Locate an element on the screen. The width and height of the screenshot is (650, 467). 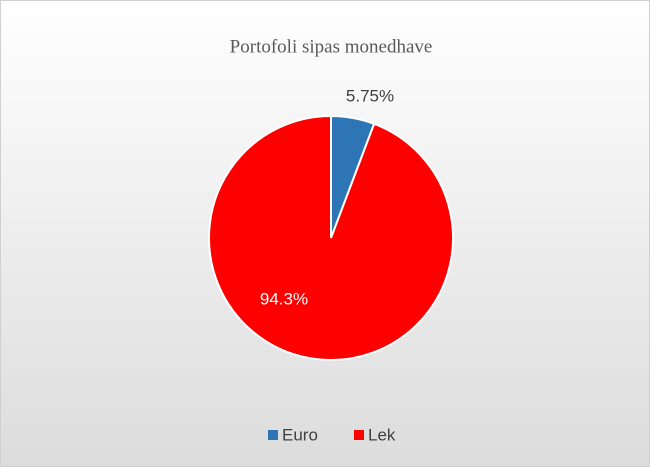
data-label: 94.3% is located at coordinates (284, 298).